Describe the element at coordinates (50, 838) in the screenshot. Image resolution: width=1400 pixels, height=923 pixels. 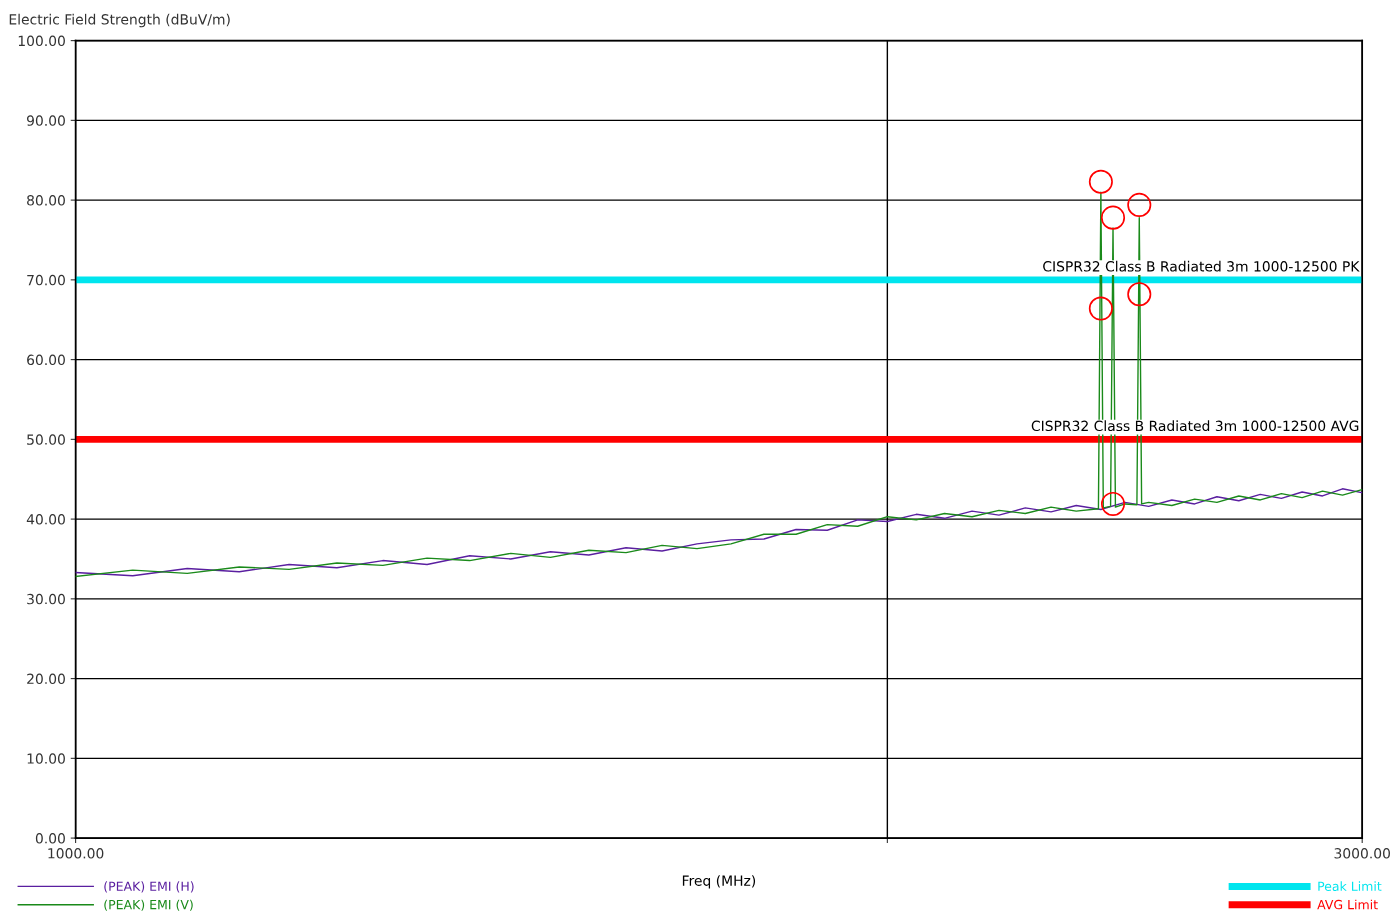
I see `y-tick-label: 0.00` at that location.